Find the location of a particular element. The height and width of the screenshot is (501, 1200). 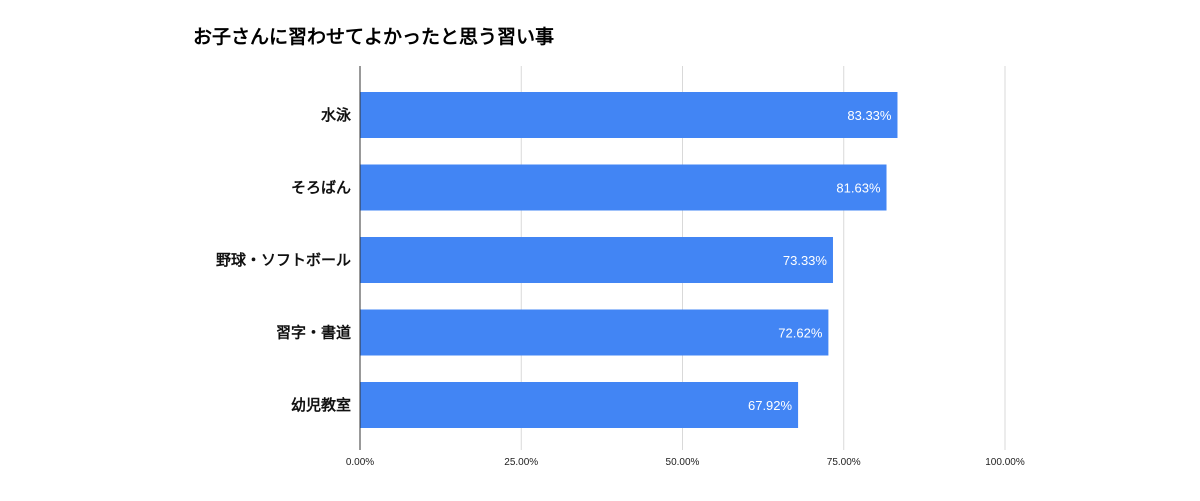

data-label: 73.33% is located at coordinates (805, 260).